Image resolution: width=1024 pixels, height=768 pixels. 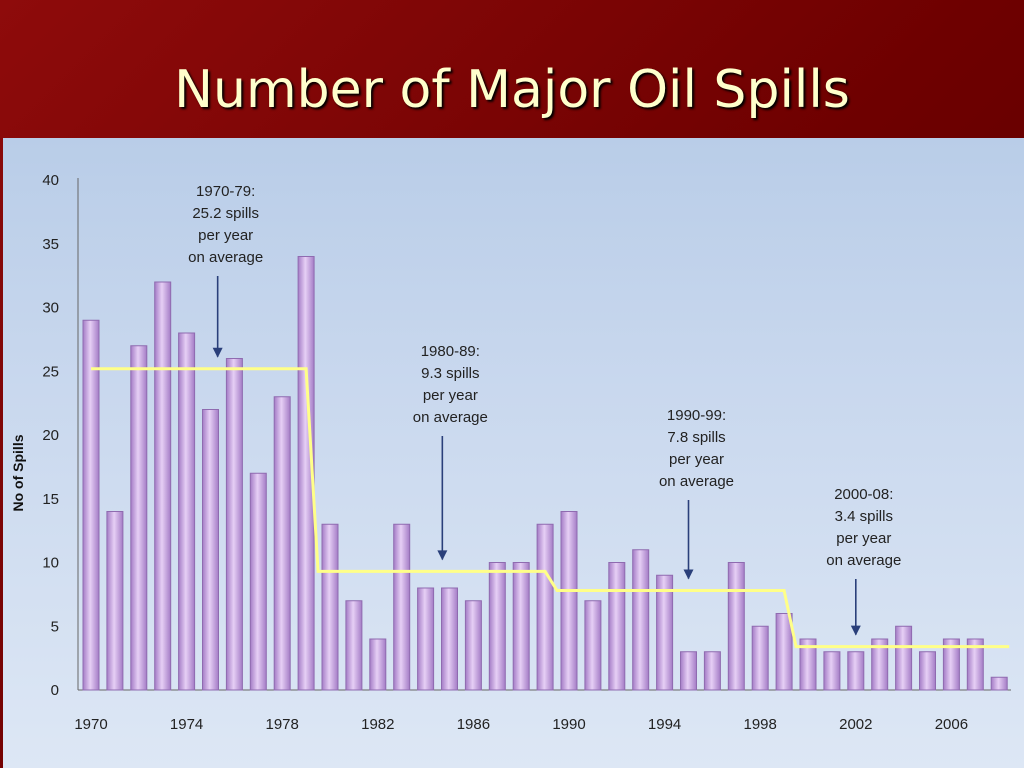 What do you see at coordinates (696, 493) in the screenshot?
I see `annotation: 1990-99: 7.8 spills per year on average` at bounding box center [696, 493].